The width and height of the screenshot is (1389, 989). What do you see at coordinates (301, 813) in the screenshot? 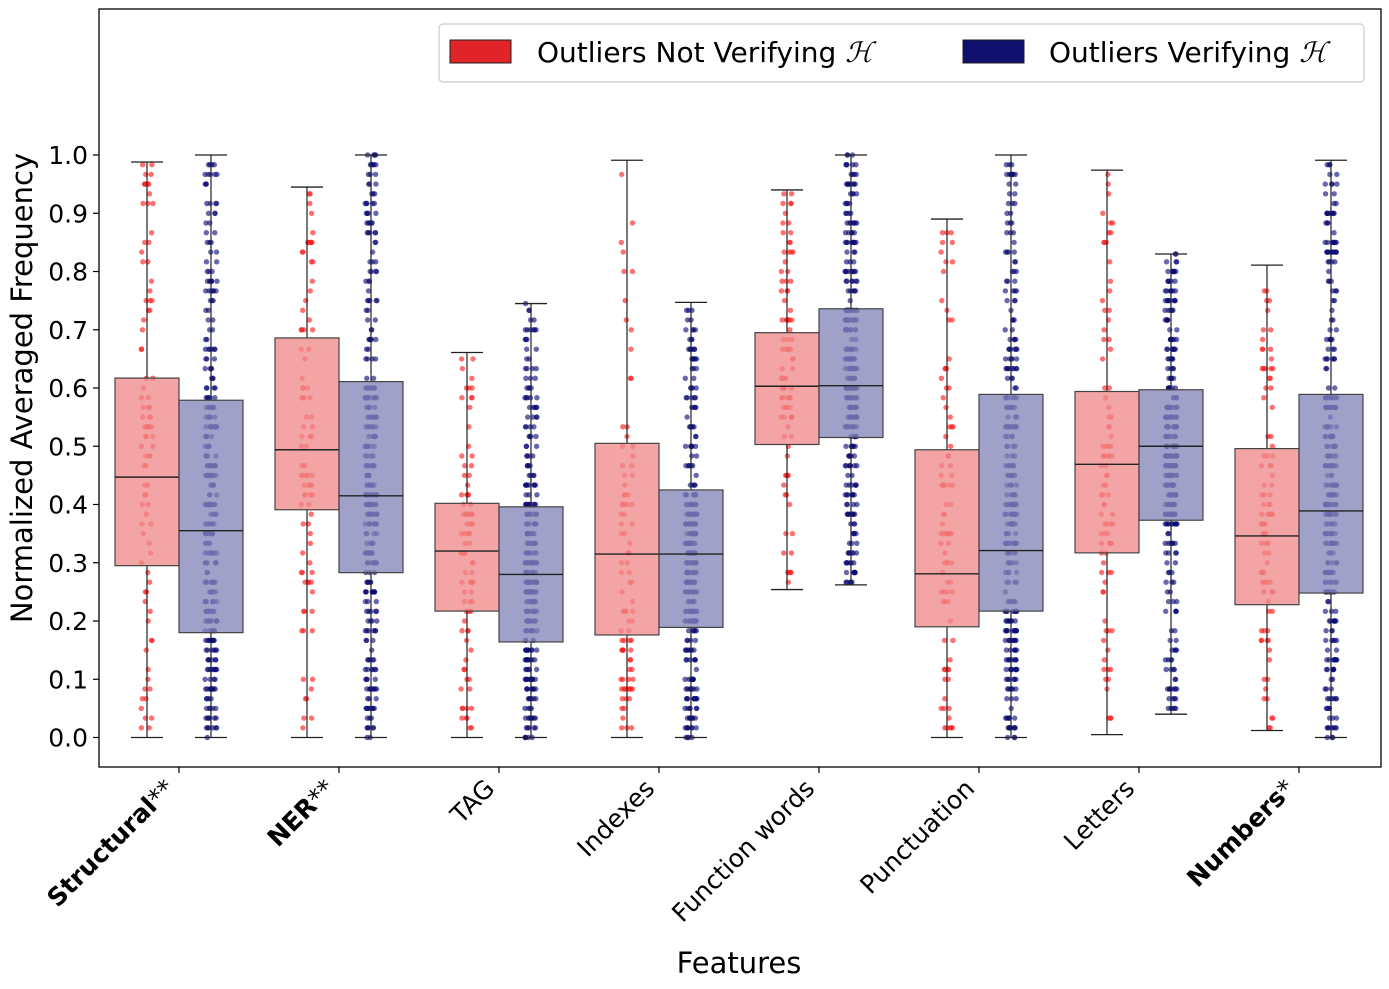
I see `x-tick-label: NER**` at bounding box center [301, 813].